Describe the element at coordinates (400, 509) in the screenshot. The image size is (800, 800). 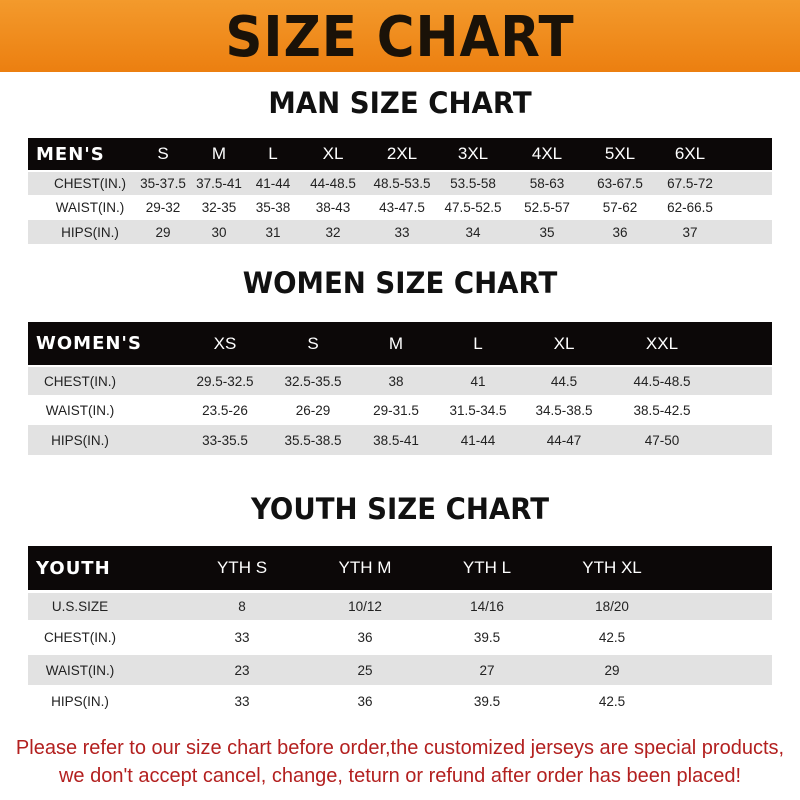
I see `youth-section-title: YOUTH SIZE CHART` at that location.